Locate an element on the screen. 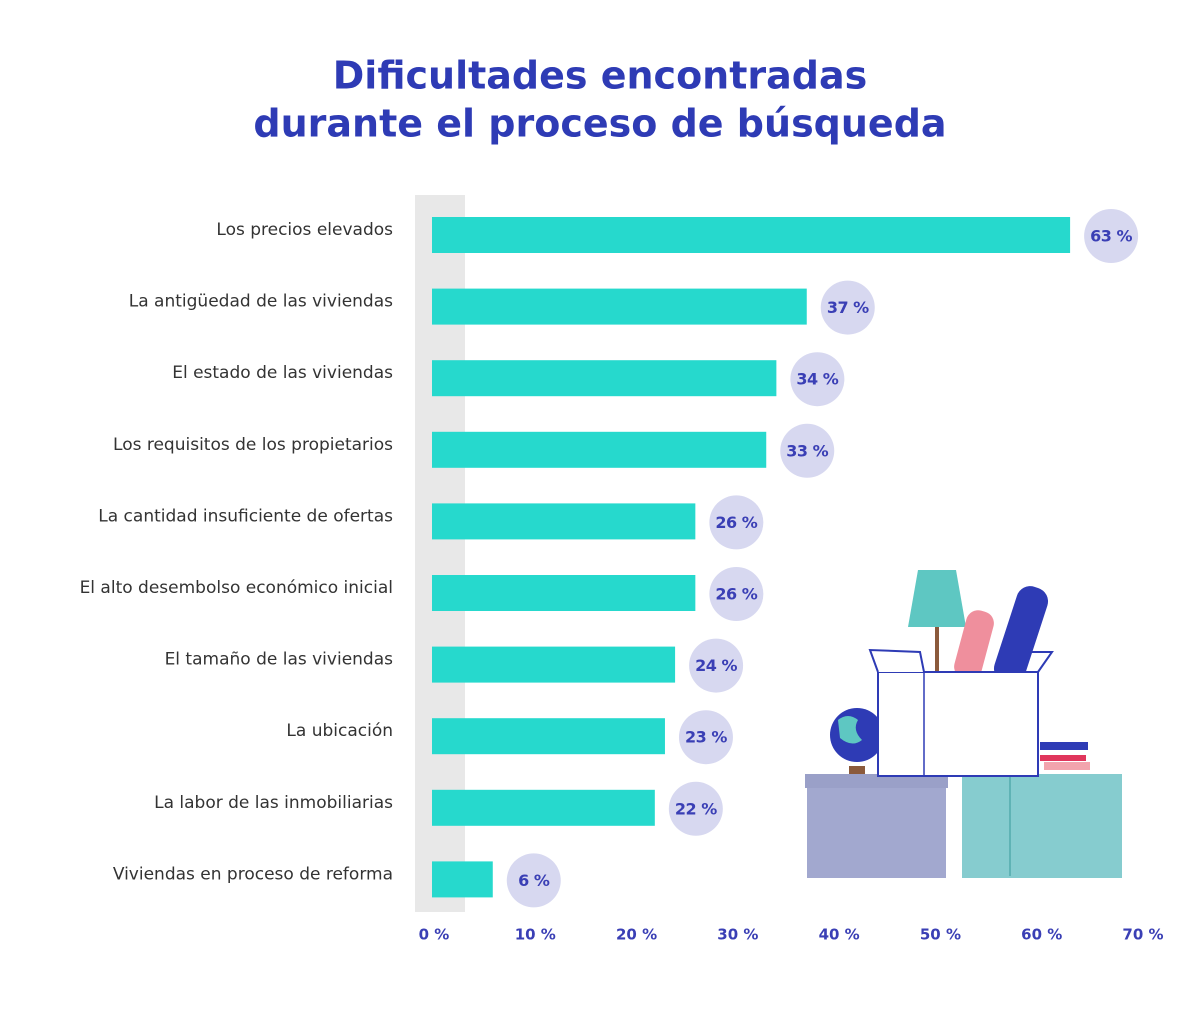  category-label: La labor de las inmobiliarias is located at coordinates (273, 803).